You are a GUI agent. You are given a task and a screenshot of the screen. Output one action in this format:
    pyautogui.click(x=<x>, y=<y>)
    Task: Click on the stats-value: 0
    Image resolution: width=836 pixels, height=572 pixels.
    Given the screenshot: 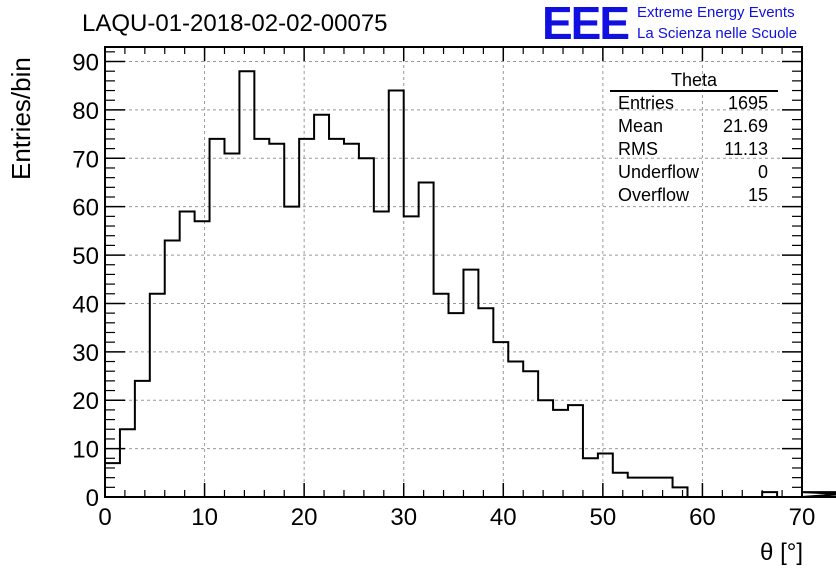 What is the action you would take?
    pyautogui.click(x=762, y=172)
    